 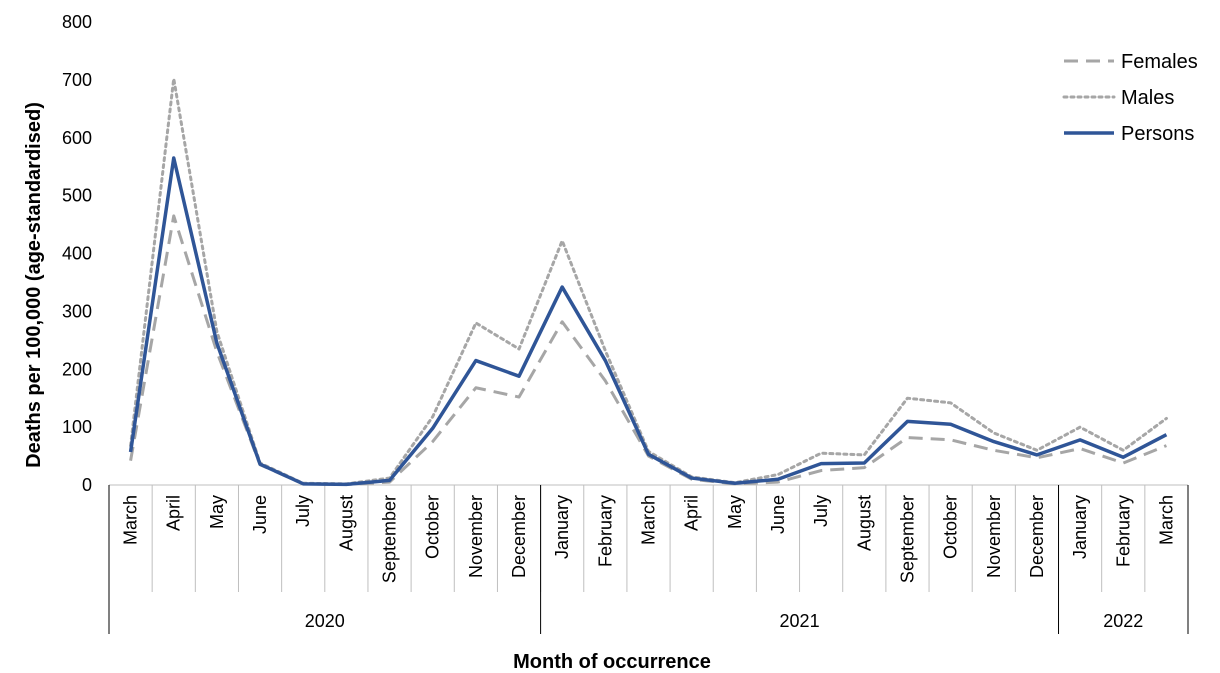 I want to click on legend: Females Males Persons, so click(x=1130, y=98).